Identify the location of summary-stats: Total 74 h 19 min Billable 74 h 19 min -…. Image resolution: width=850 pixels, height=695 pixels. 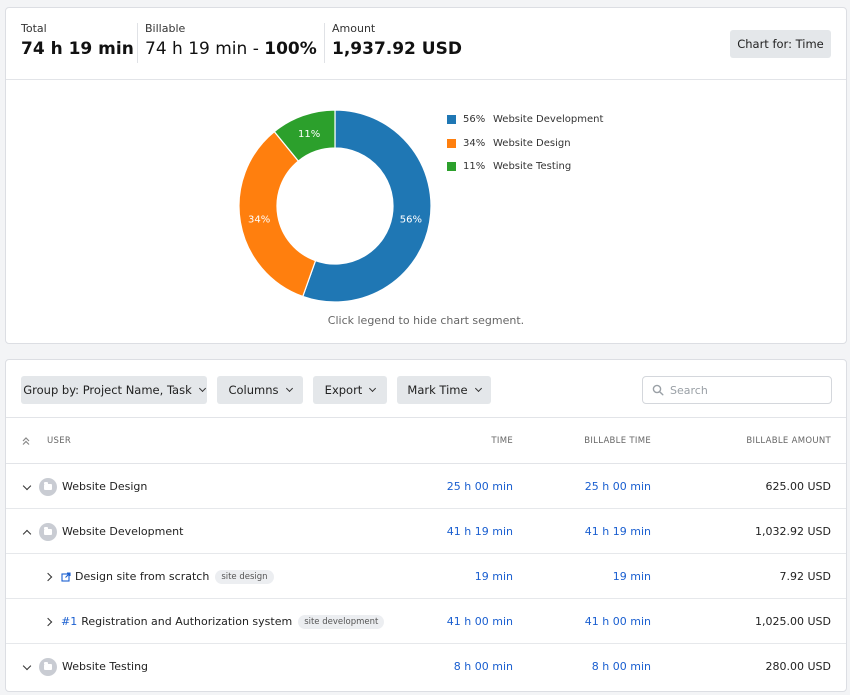
(426, 44).